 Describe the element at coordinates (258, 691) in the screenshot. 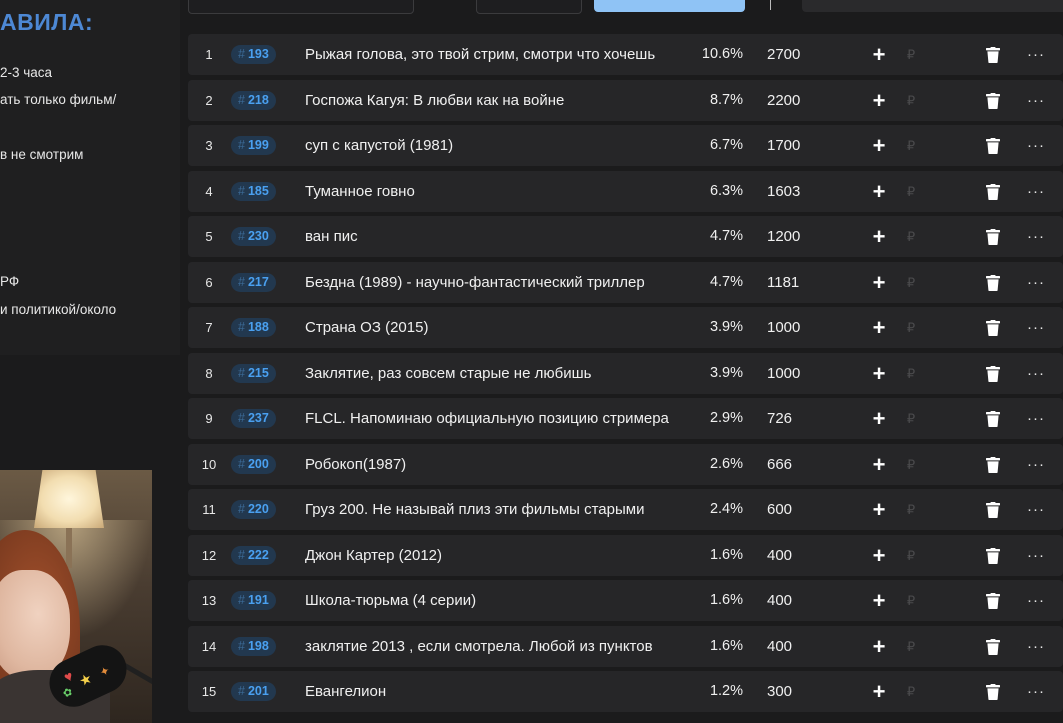

I see `lot-id: 201` at that location.